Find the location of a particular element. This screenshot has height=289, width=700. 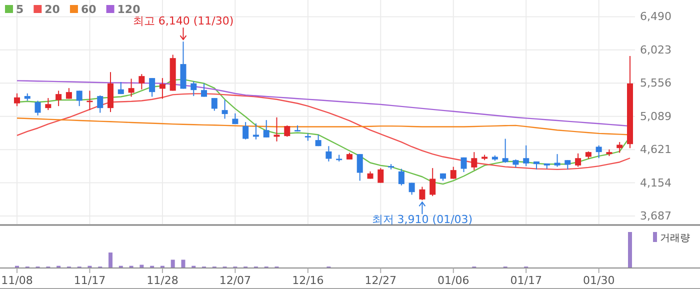

y-tick-label: 3,687 is located at coordinates (656, 216).